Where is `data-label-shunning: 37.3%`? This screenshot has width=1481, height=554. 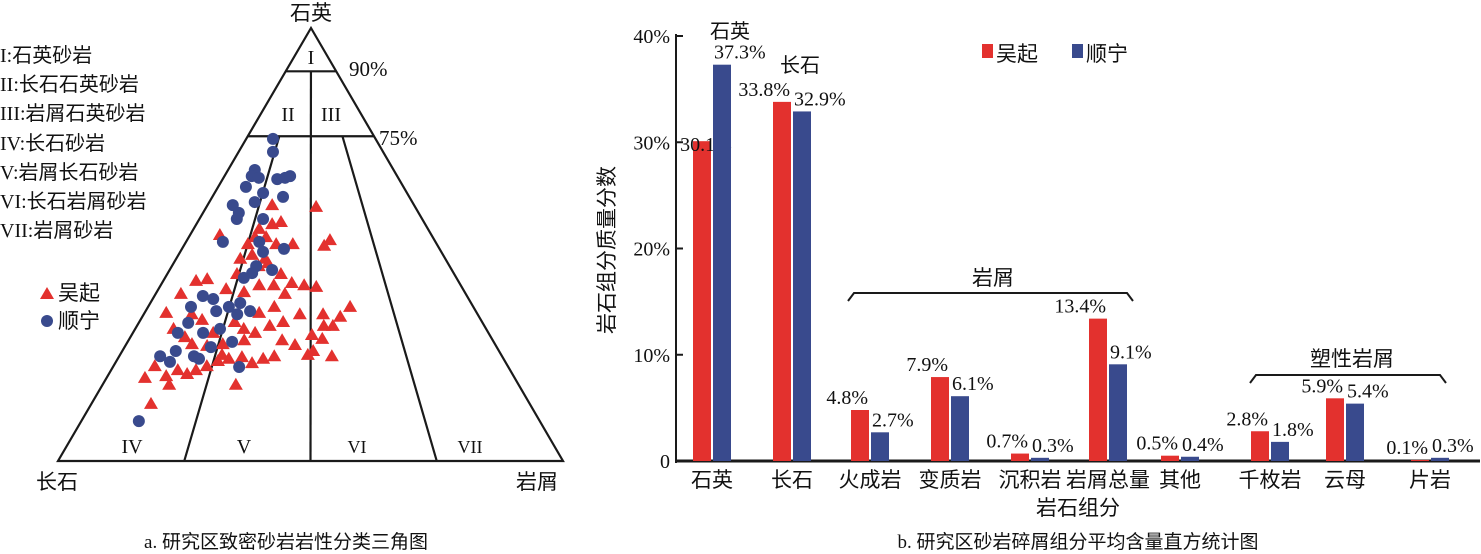 data-label-shunning: 37.3% is located at coordinates (740, 53).